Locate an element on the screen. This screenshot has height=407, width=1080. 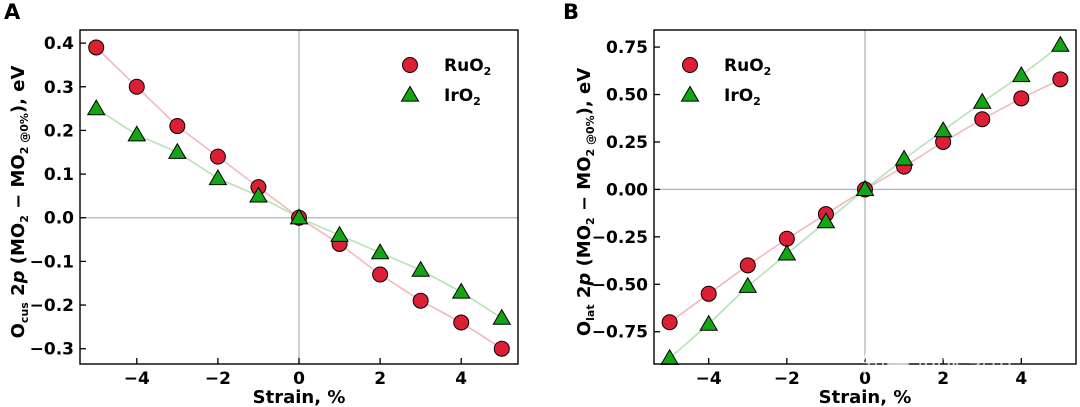
y-tick-label: 0.00 is located at coordinates (627, 190).